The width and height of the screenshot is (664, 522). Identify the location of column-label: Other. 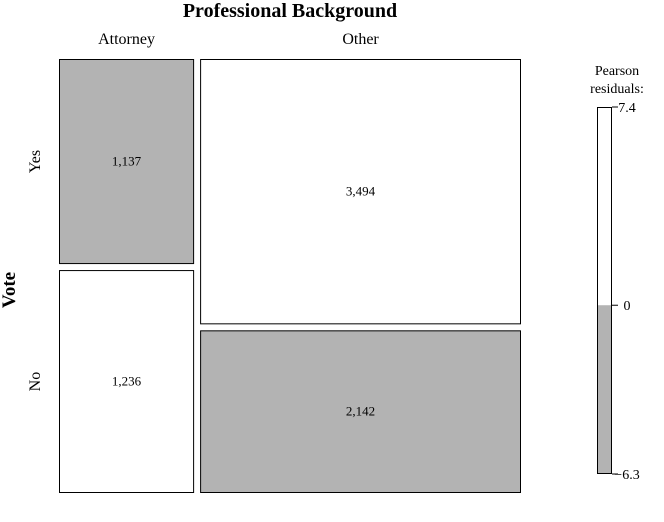
(360, 39).